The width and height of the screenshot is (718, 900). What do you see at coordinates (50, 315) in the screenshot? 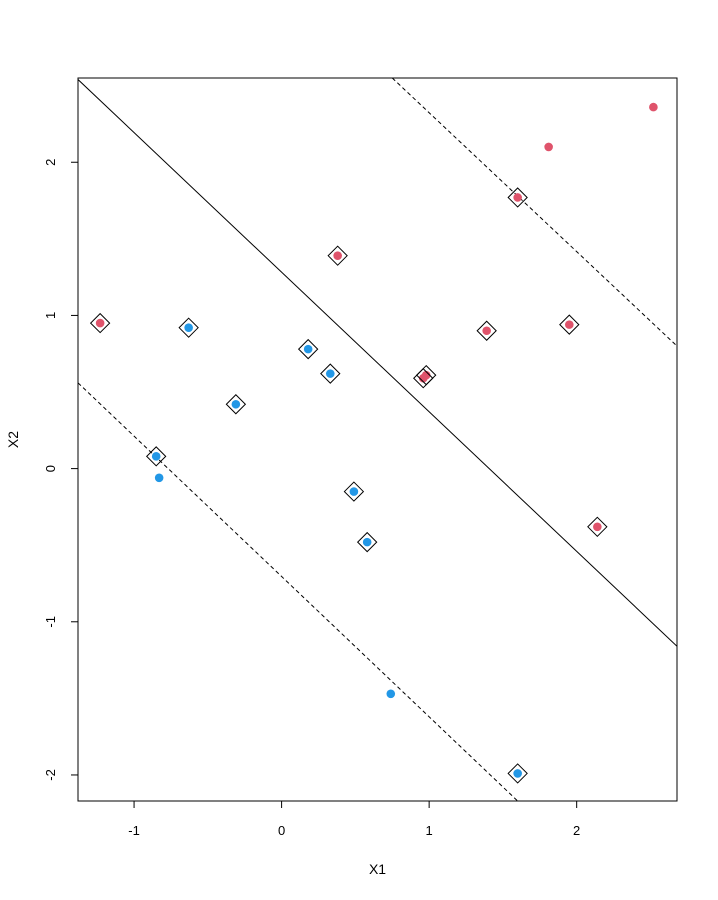
I see `y-tick-label: 1` at bounding box center [50, 315].